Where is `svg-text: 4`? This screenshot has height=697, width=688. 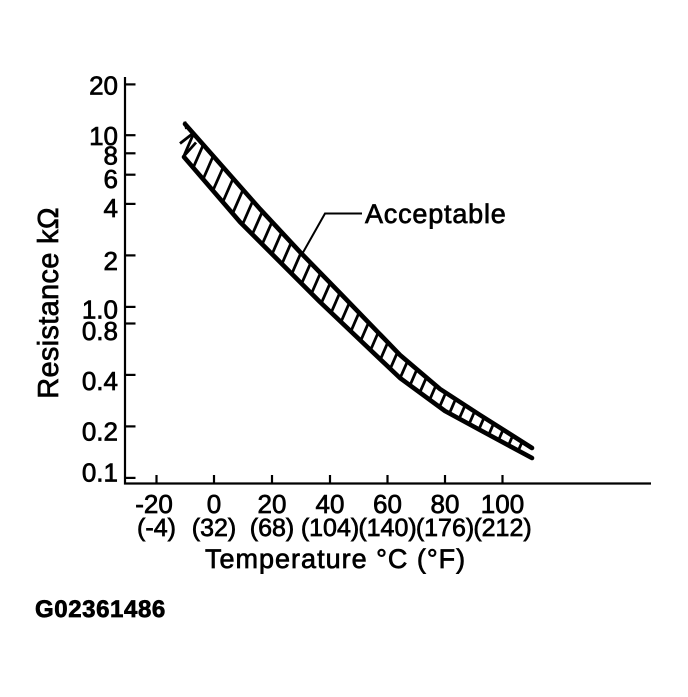 svg-text: 4 is located at coordinates (111, 208).